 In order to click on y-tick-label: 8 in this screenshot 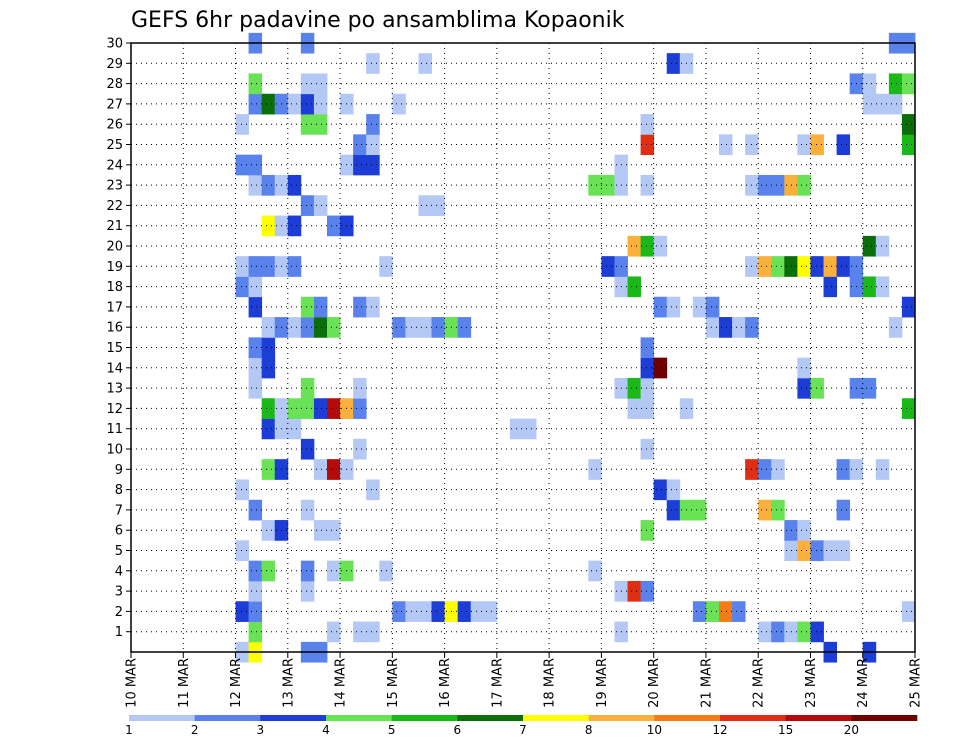, I will do `click(119, 490)`.